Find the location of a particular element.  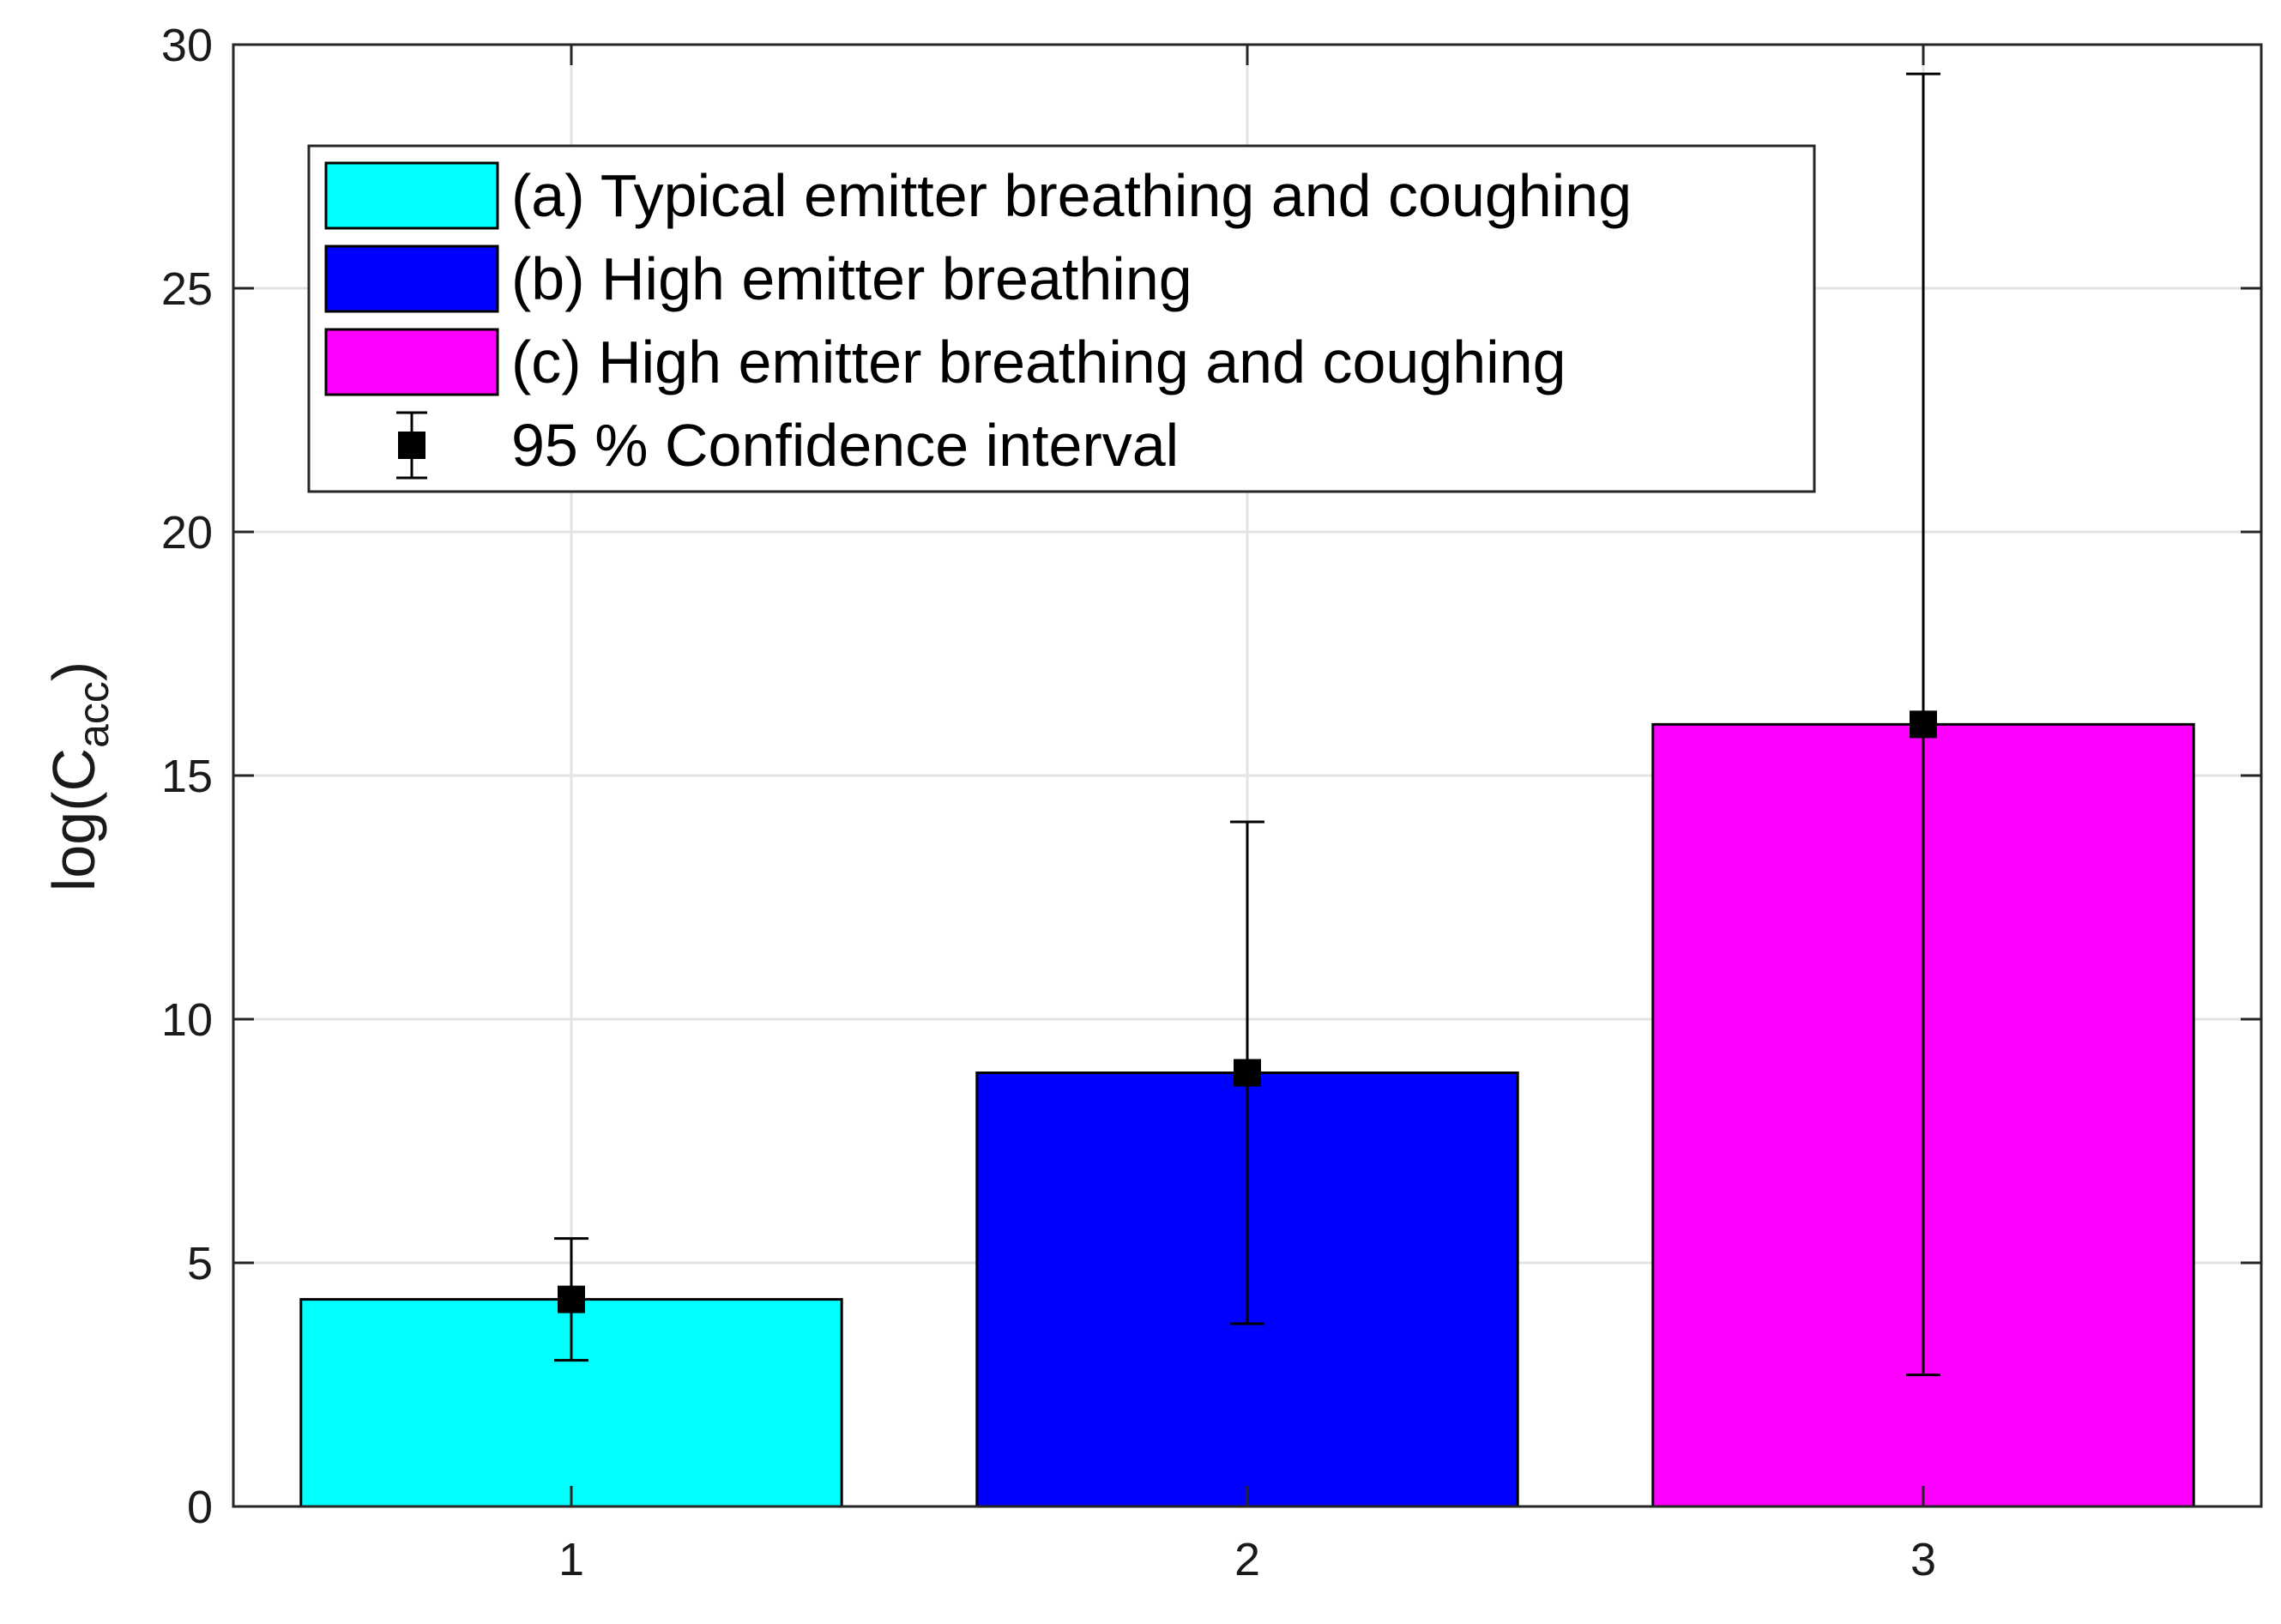

legend-errorbar-marker is located at coordinates (411, 445).